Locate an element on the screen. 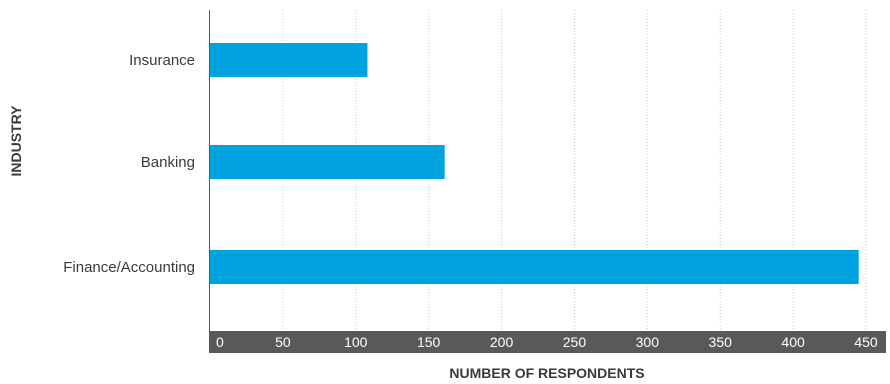 This screenshot has width=890, height=384. x-tick-label: 150 is located at coordinates (429, 342).